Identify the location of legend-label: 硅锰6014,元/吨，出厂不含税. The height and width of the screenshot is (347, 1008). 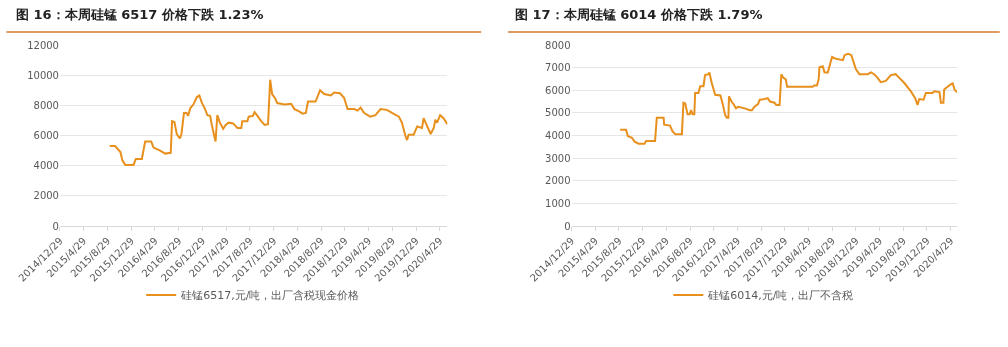
(780, 296).